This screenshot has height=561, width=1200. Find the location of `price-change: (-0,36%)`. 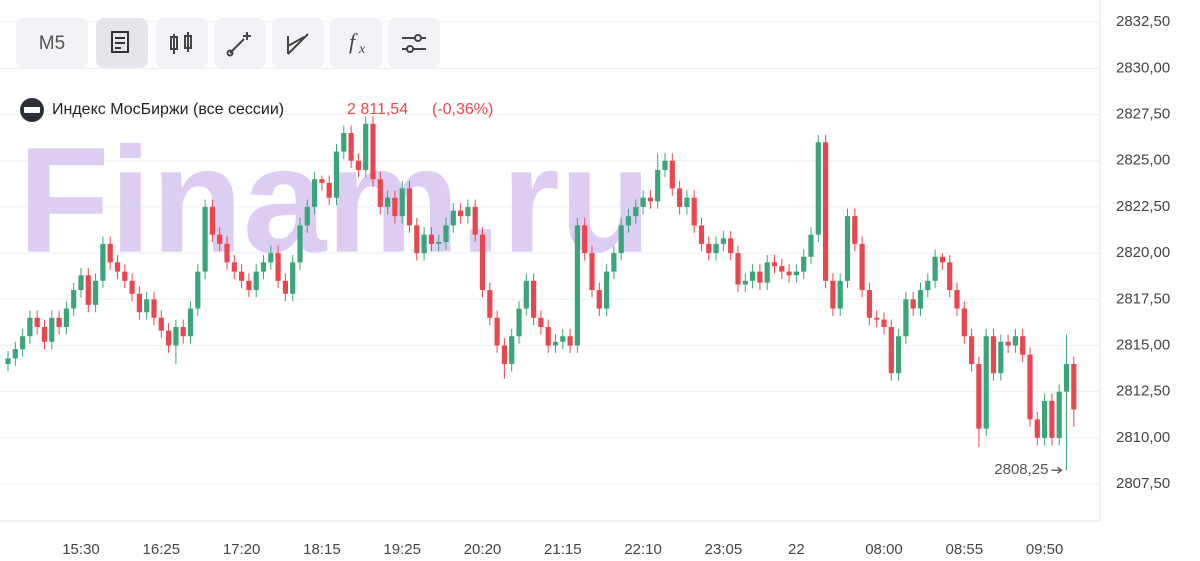

price-change: (-0,36%) is located at coordinates (462, 109).